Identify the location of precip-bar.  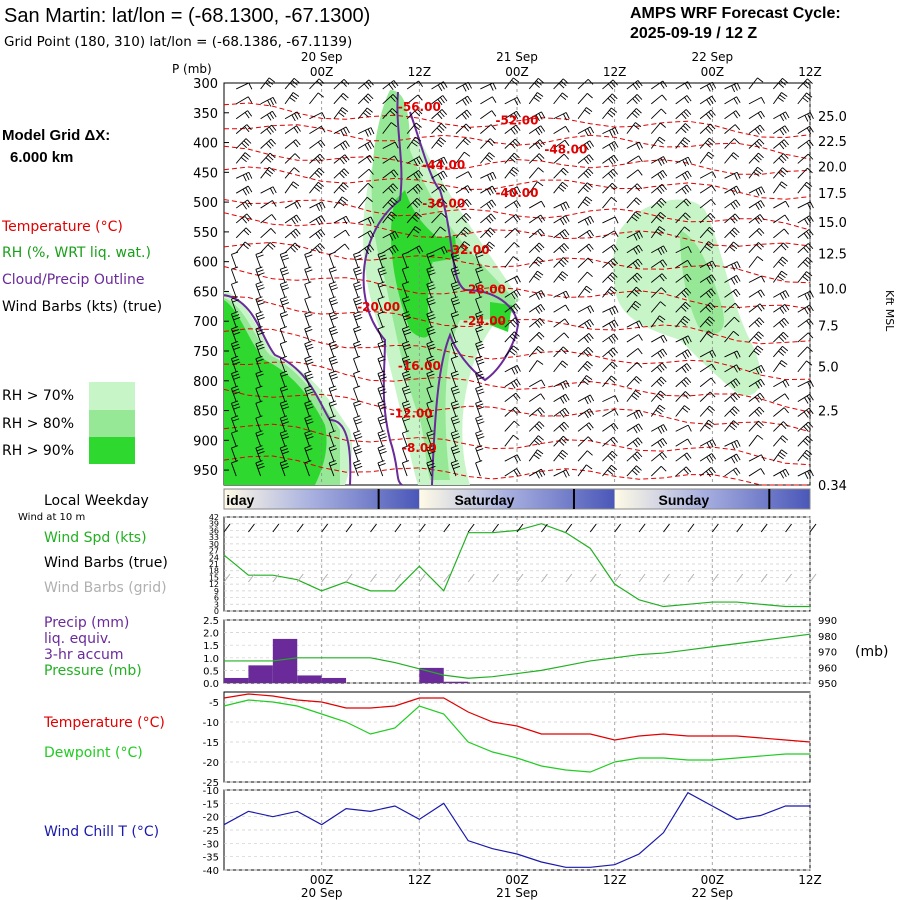
(431, 675).